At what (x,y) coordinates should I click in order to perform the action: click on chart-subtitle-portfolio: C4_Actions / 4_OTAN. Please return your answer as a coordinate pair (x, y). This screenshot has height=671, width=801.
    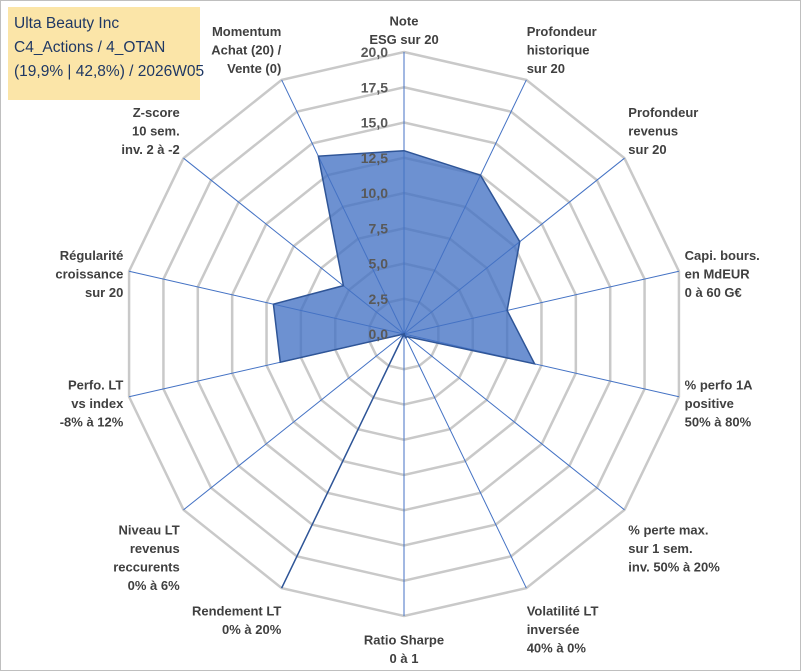
    Looking at the image, I should click on (90, 47).